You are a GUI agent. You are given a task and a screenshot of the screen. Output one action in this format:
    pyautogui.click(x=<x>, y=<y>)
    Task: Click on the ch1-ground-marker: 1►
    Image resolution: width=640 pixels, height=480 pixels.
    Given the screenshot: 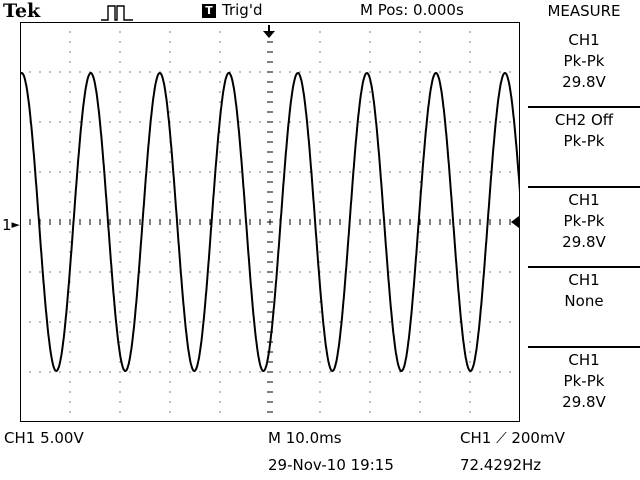 What is the action you would take?
    pyautogui.click(x=11, y=225)
    